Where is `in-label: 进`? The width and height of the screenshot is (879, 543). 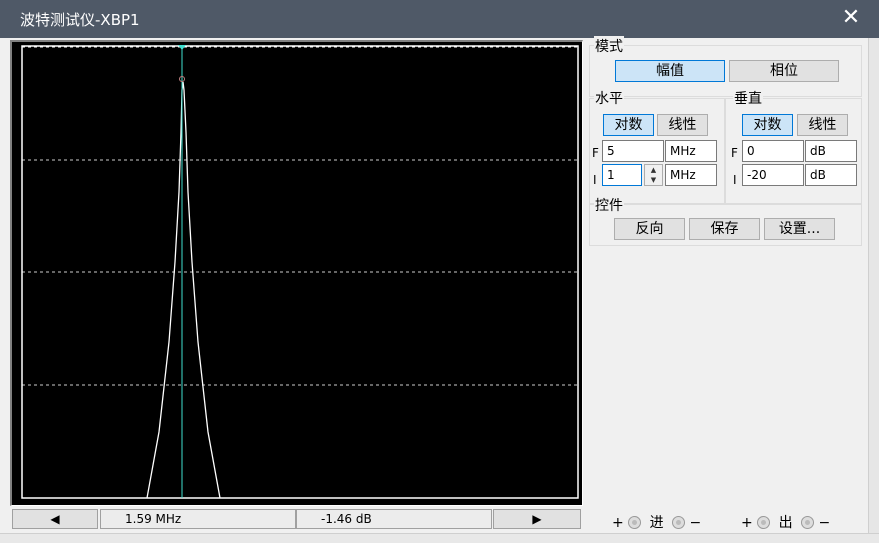
in-label: 进 is located at coordinates (656, 523).